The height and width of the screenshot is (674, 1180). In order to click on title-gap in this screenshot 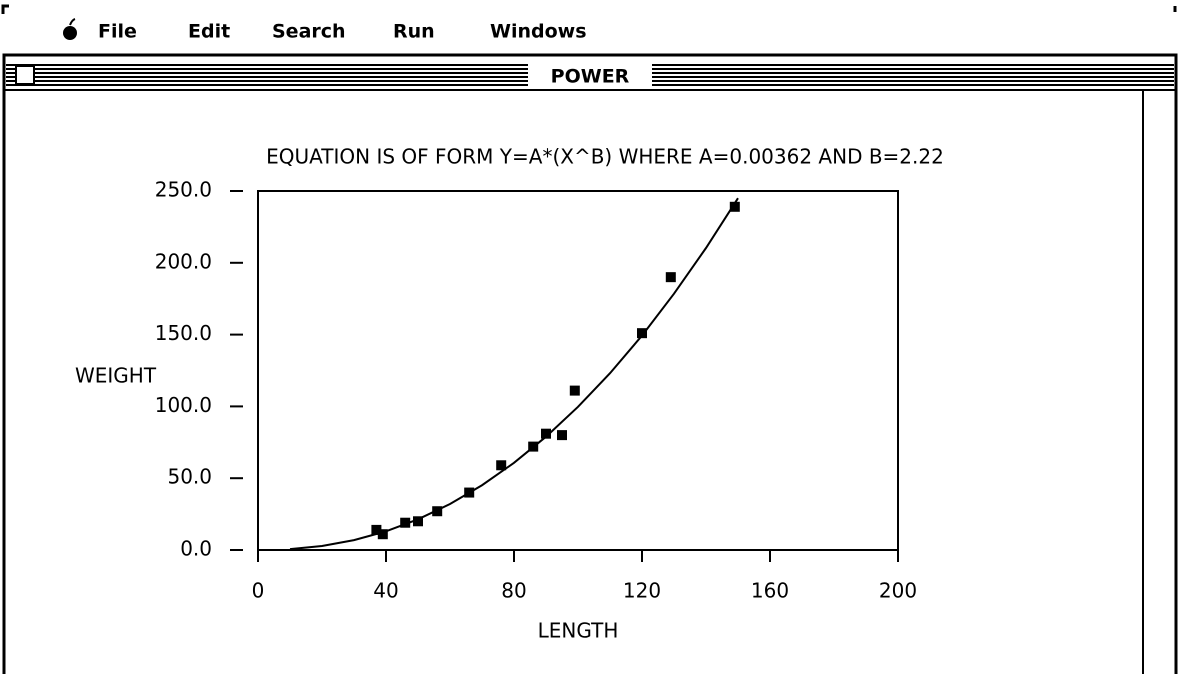, I will do `click(590, 76)`.